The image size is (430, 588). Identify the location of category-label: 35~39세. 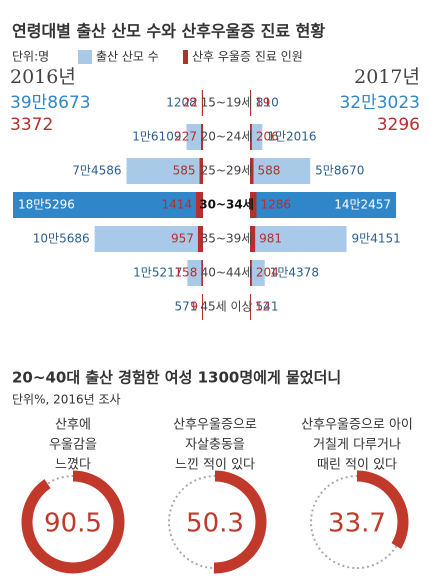
(227, 239).